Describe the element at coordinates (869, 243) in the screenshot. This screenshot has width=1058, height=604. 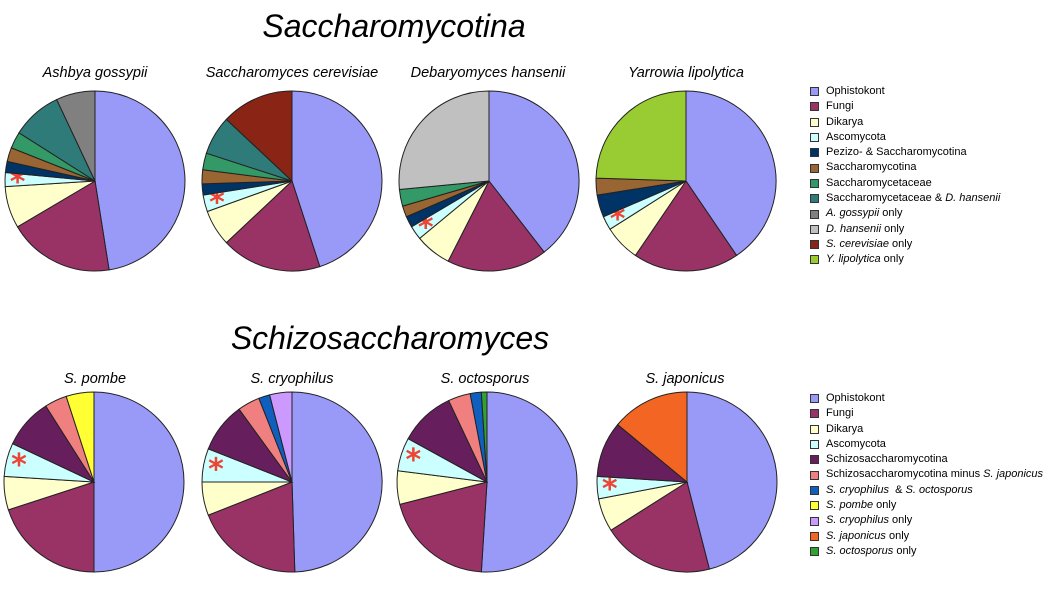
I see `legend-label: S. cerevisiae only` at that location.